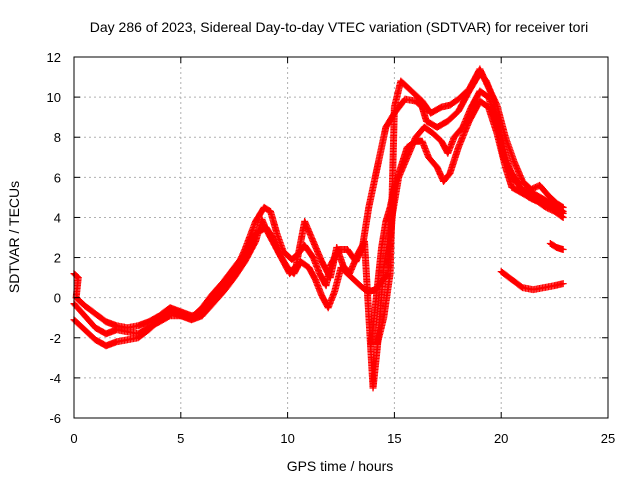  What do you see at coordinates (394, 438) in the screenshot?
I see `x-tick-label: 15` at bounding box center [394, 438].